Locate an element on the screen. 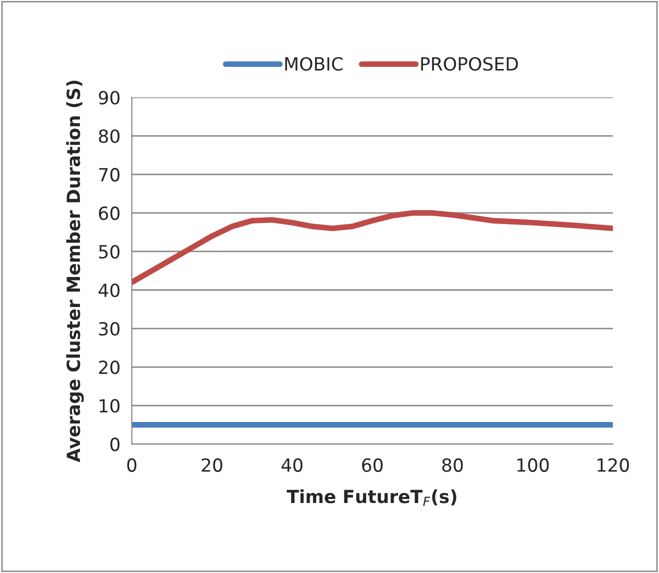 Image resolution: width=659 pixels, height=573 pixels. x-tick-label: 0 is located at coordinates (131, 465).